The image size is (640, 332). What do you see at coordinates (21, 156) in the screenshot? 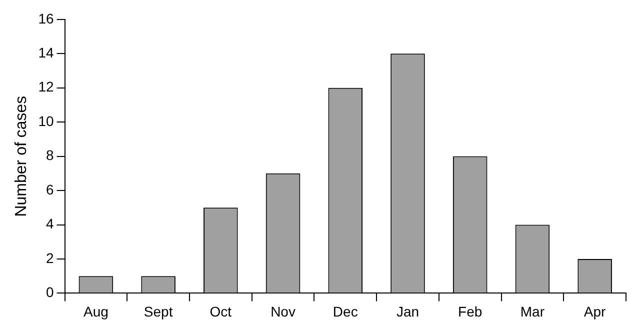
I see `y-axis-title: Number of cases` at bounding box center [21, 156].